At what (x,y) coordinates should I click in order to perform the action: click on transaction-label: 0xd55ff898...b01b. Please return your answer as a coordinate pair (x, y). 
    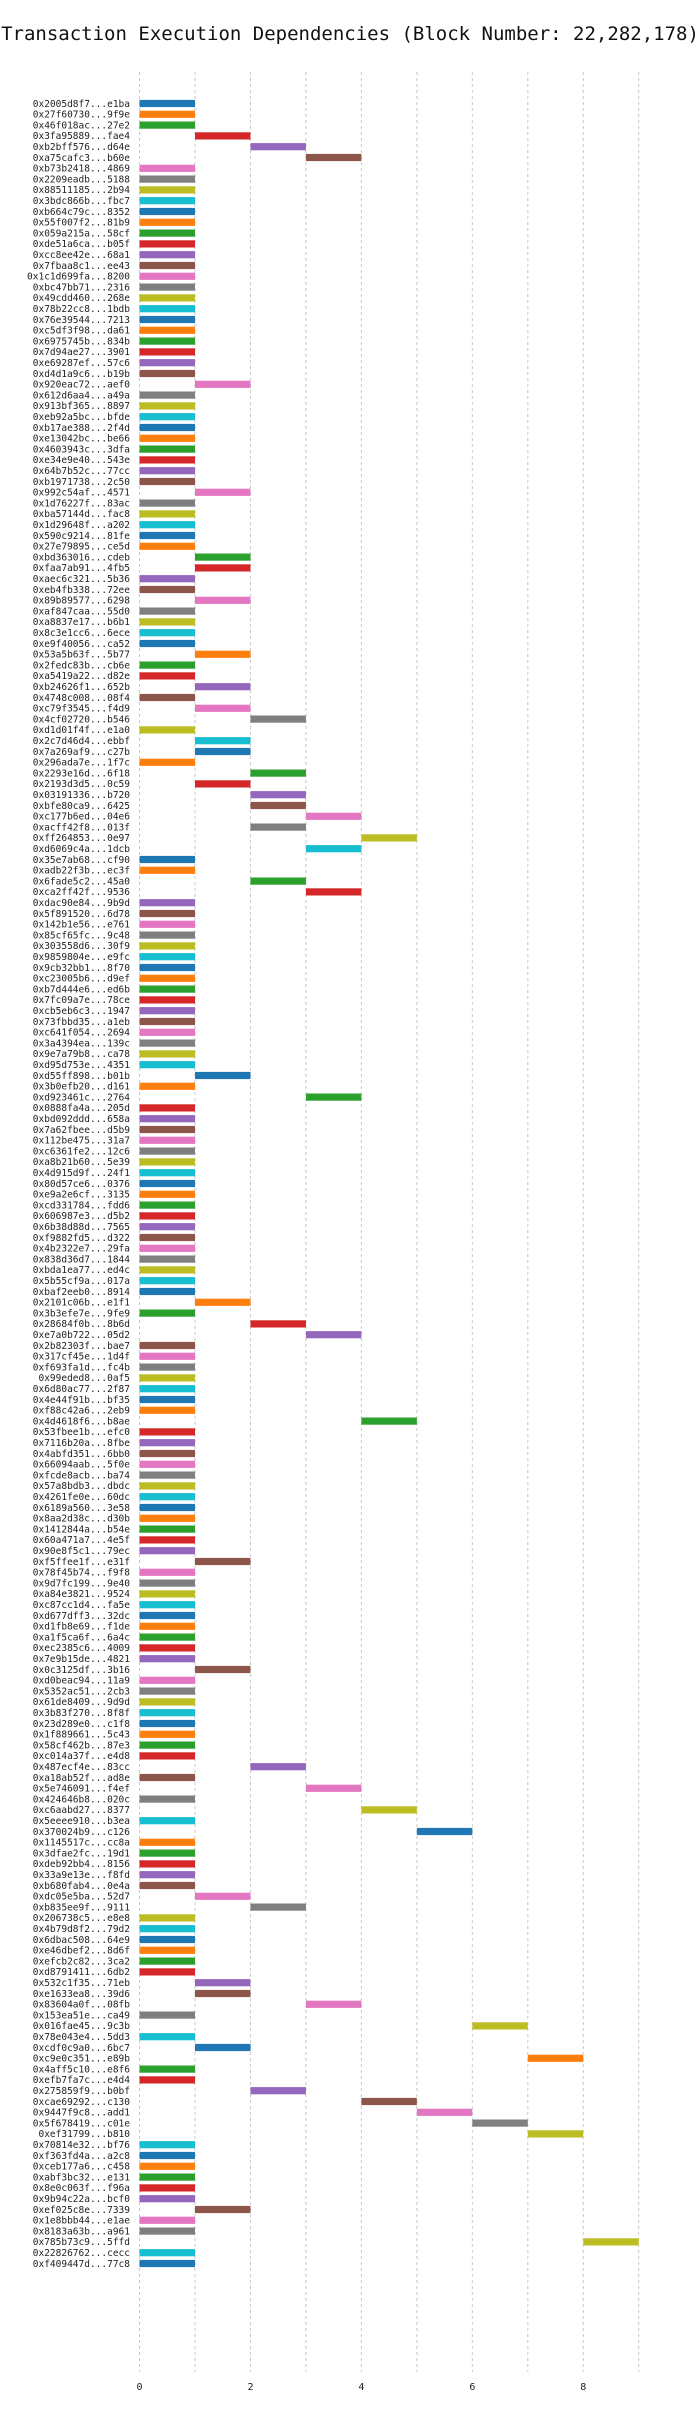
    Looking at the image, I should click on (82, 1076).